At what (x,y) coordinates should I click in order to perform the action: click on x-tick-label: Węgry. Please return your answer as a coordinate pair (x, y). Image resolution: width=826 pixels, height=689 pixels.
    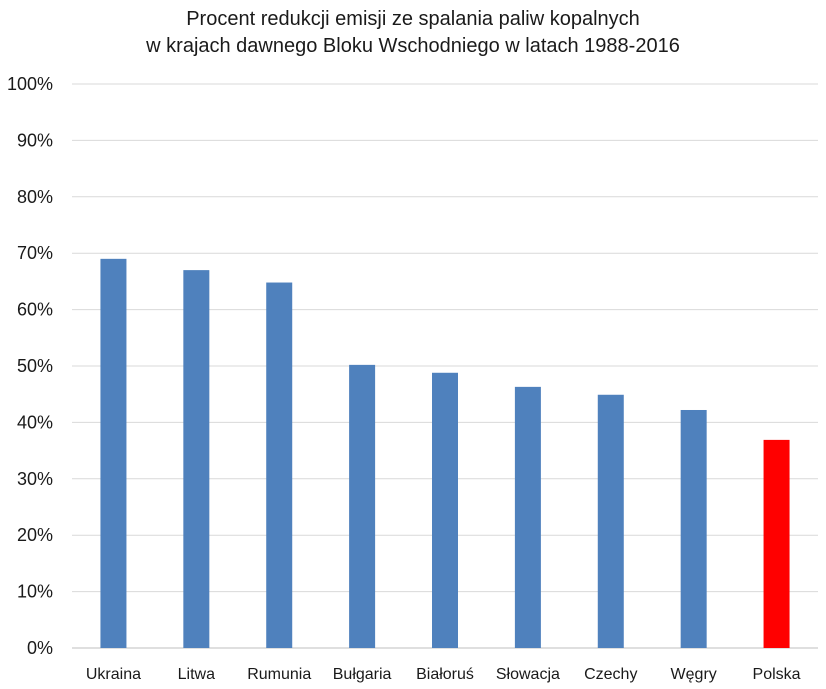
    Looking at the image, I should click on (694, 674).